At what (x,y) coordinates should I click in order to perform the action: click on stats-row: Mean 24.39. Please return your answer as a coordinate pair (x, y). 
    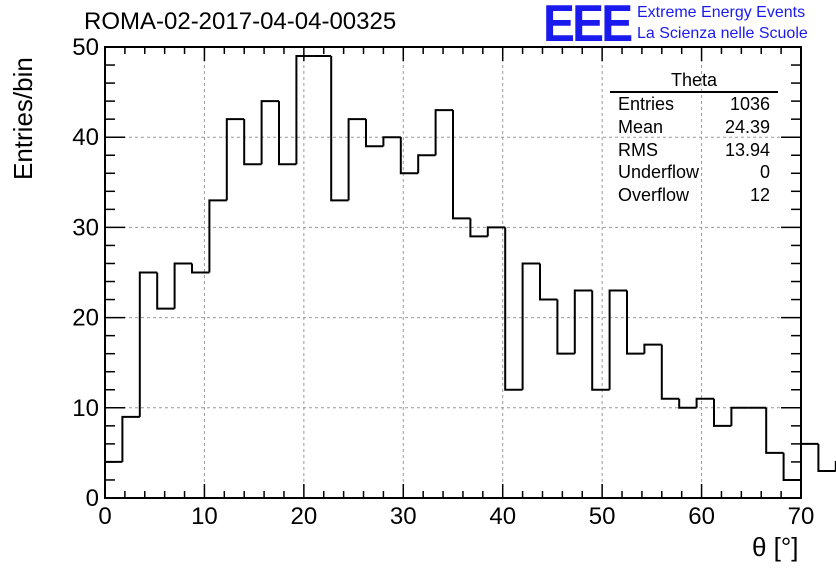
    Looking at the image, I should click on (694, 127).